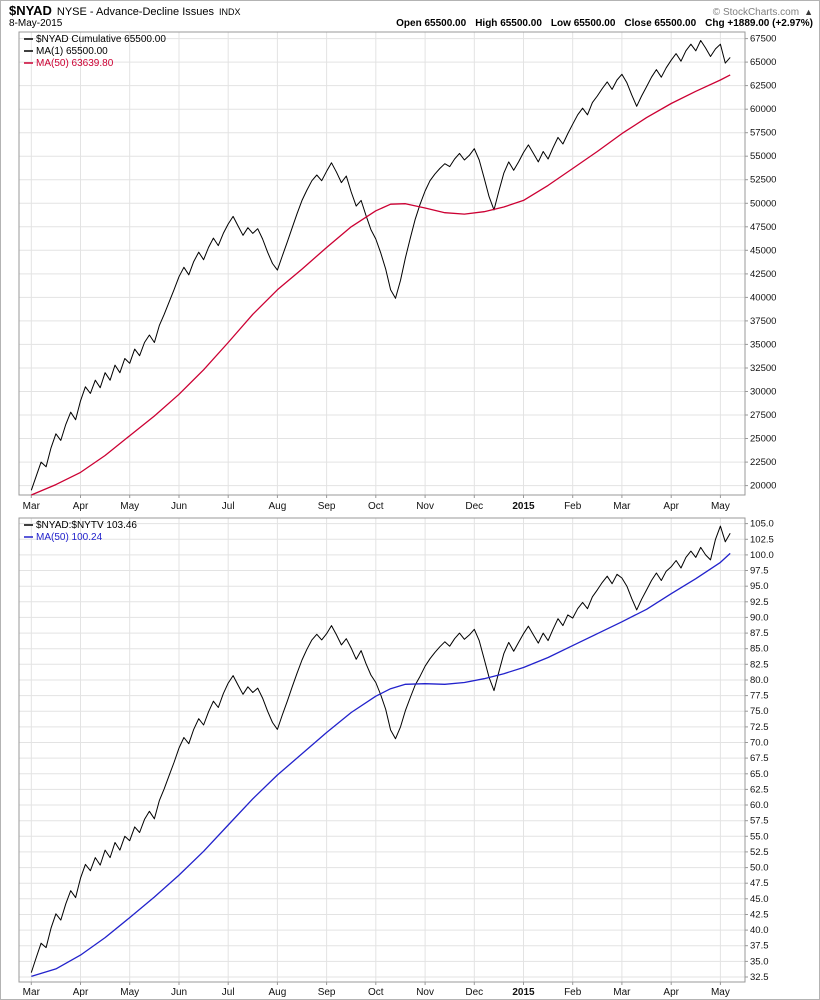 The image size is (820, 1000). I want to click on y-tick-label: 55.0, so click(759, 836).